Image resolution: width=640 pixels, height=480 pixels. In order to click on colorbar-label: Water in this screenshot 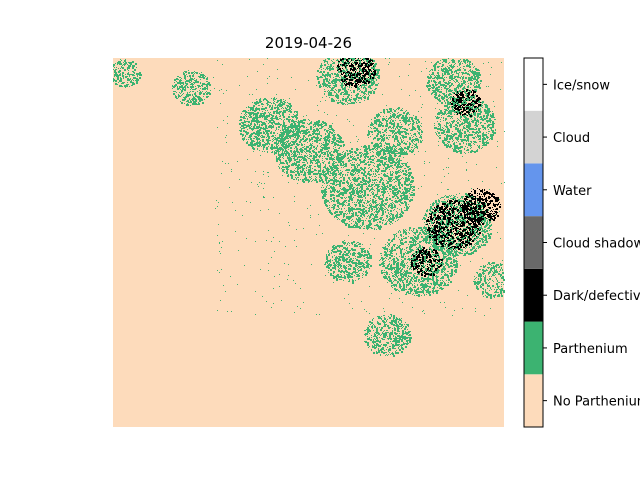, I will do `click(572, 191)`.